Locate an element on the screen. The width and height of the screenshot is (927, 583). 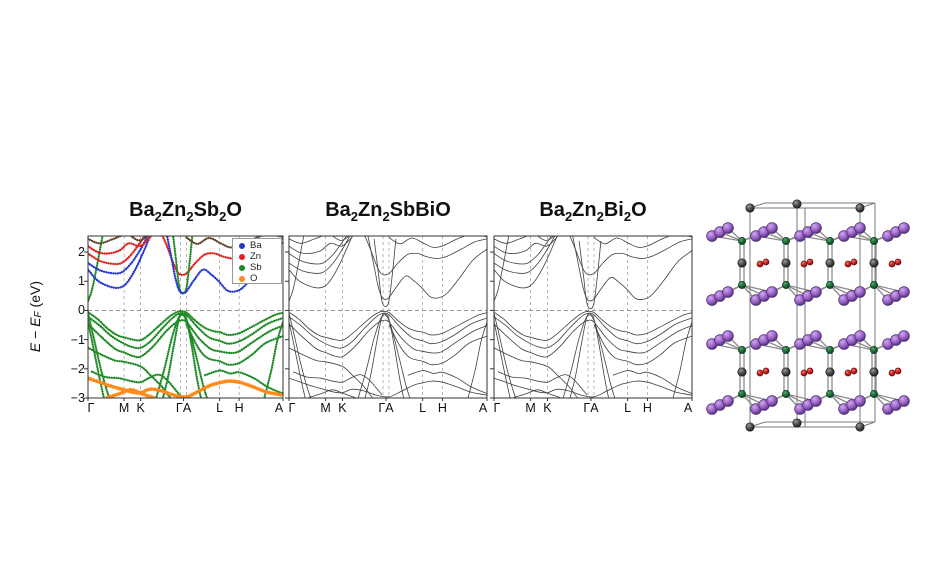
legend-item: Ba is located at coordinates (257, 246).